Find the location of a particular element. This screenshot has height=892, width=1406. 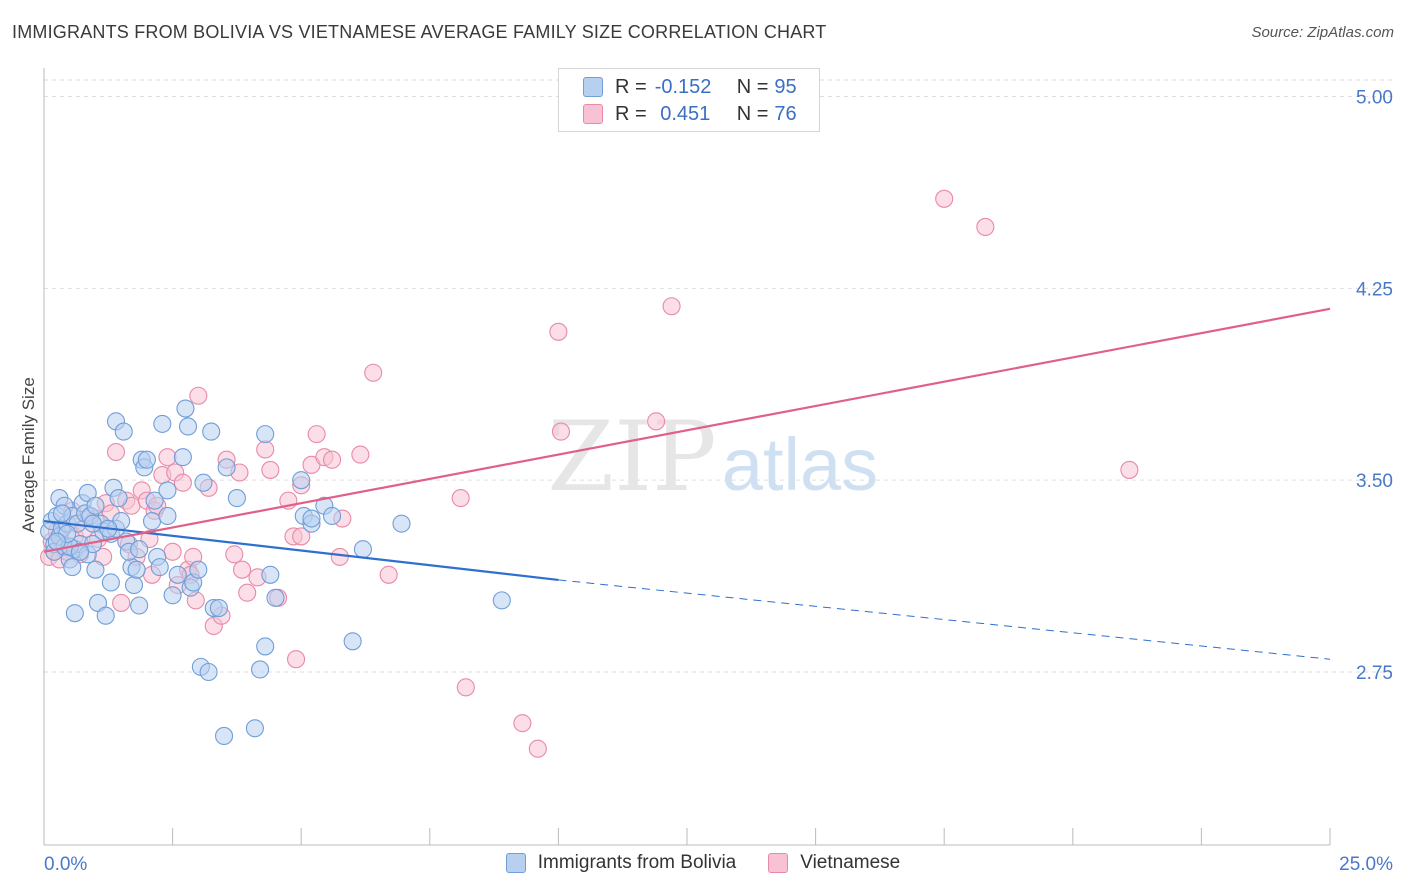

watermark: ZIP atlas is located at coordinates (712, 457).